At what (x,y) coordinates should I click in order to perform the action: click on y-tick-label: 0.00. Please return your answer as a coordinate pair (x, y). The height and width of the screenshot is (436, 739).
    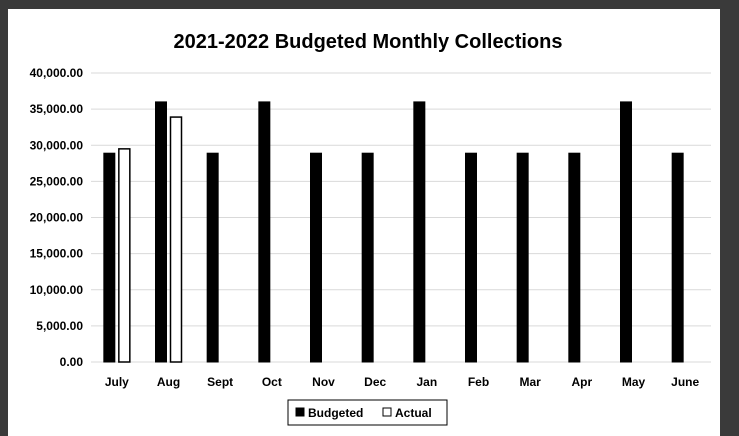
    Looking at the image, I should click on (72, 362).